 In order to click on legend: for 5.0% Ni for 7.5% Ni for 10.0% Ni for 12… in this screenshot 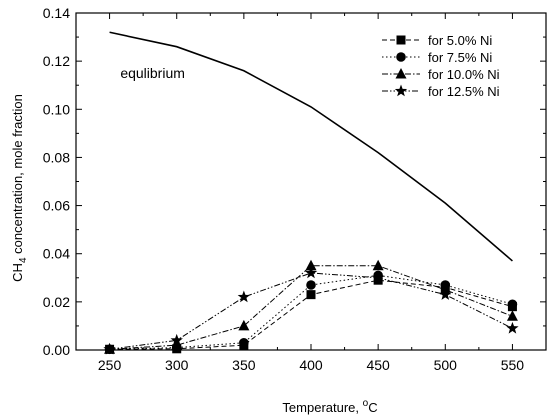, I will do `click(441, 66)`.